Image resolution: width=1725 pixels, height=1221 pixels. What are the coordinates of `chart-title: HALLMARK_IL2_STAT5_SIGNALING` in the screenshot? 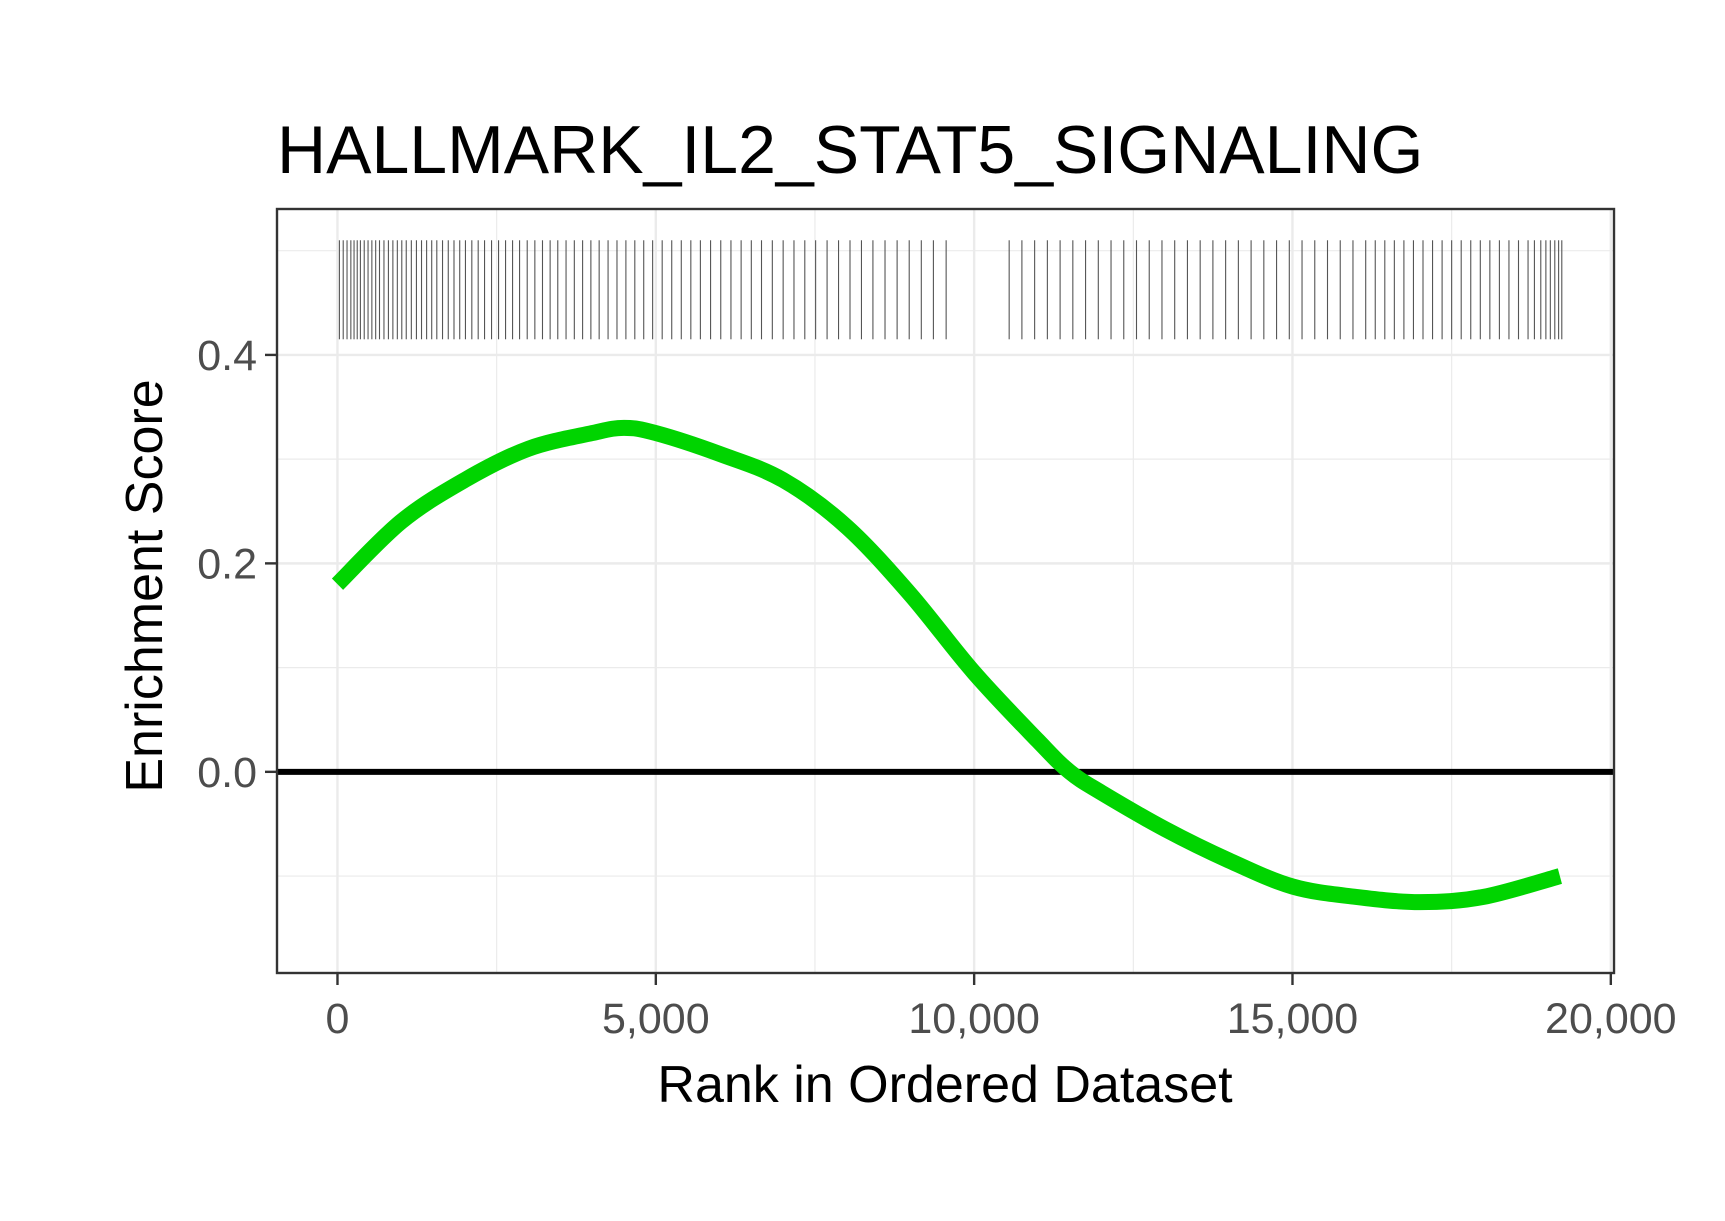 It's located at (850, 150).